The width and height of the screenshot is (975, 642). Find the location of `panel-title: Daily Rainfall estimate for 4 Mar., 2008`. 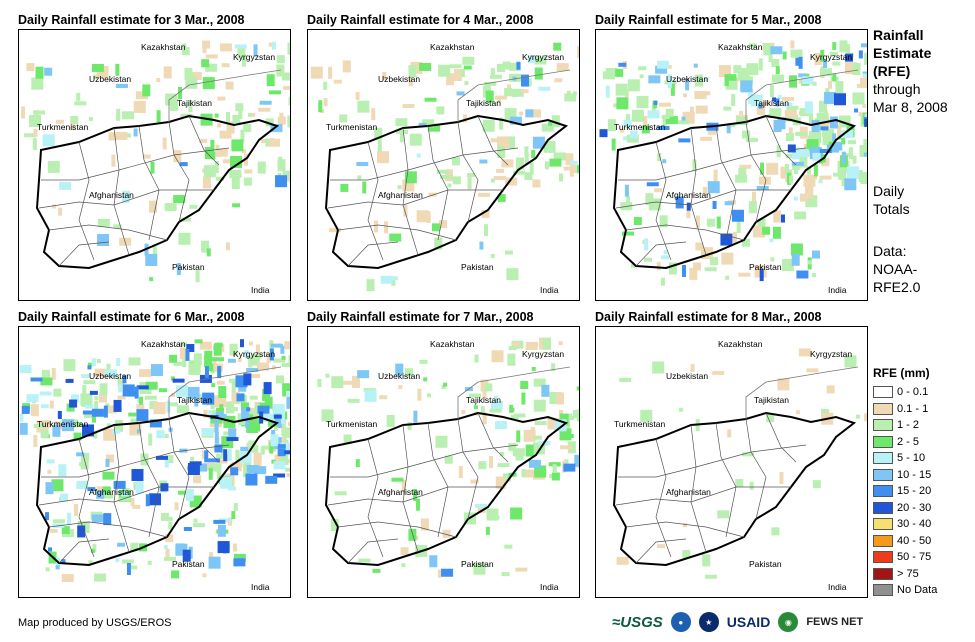

panel-title: Daily Rainfall estimate for 4 Mar., 2008 is located at coordinates (420, 20).